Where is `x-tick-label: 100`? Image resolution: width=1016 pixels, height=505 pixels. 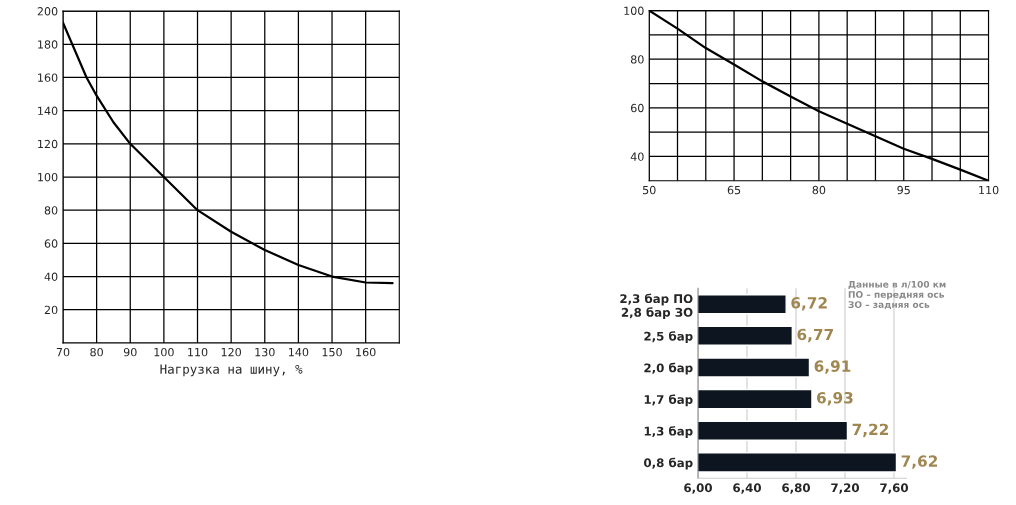 x-tick-label: 100 is located at coordinates (164, 352).